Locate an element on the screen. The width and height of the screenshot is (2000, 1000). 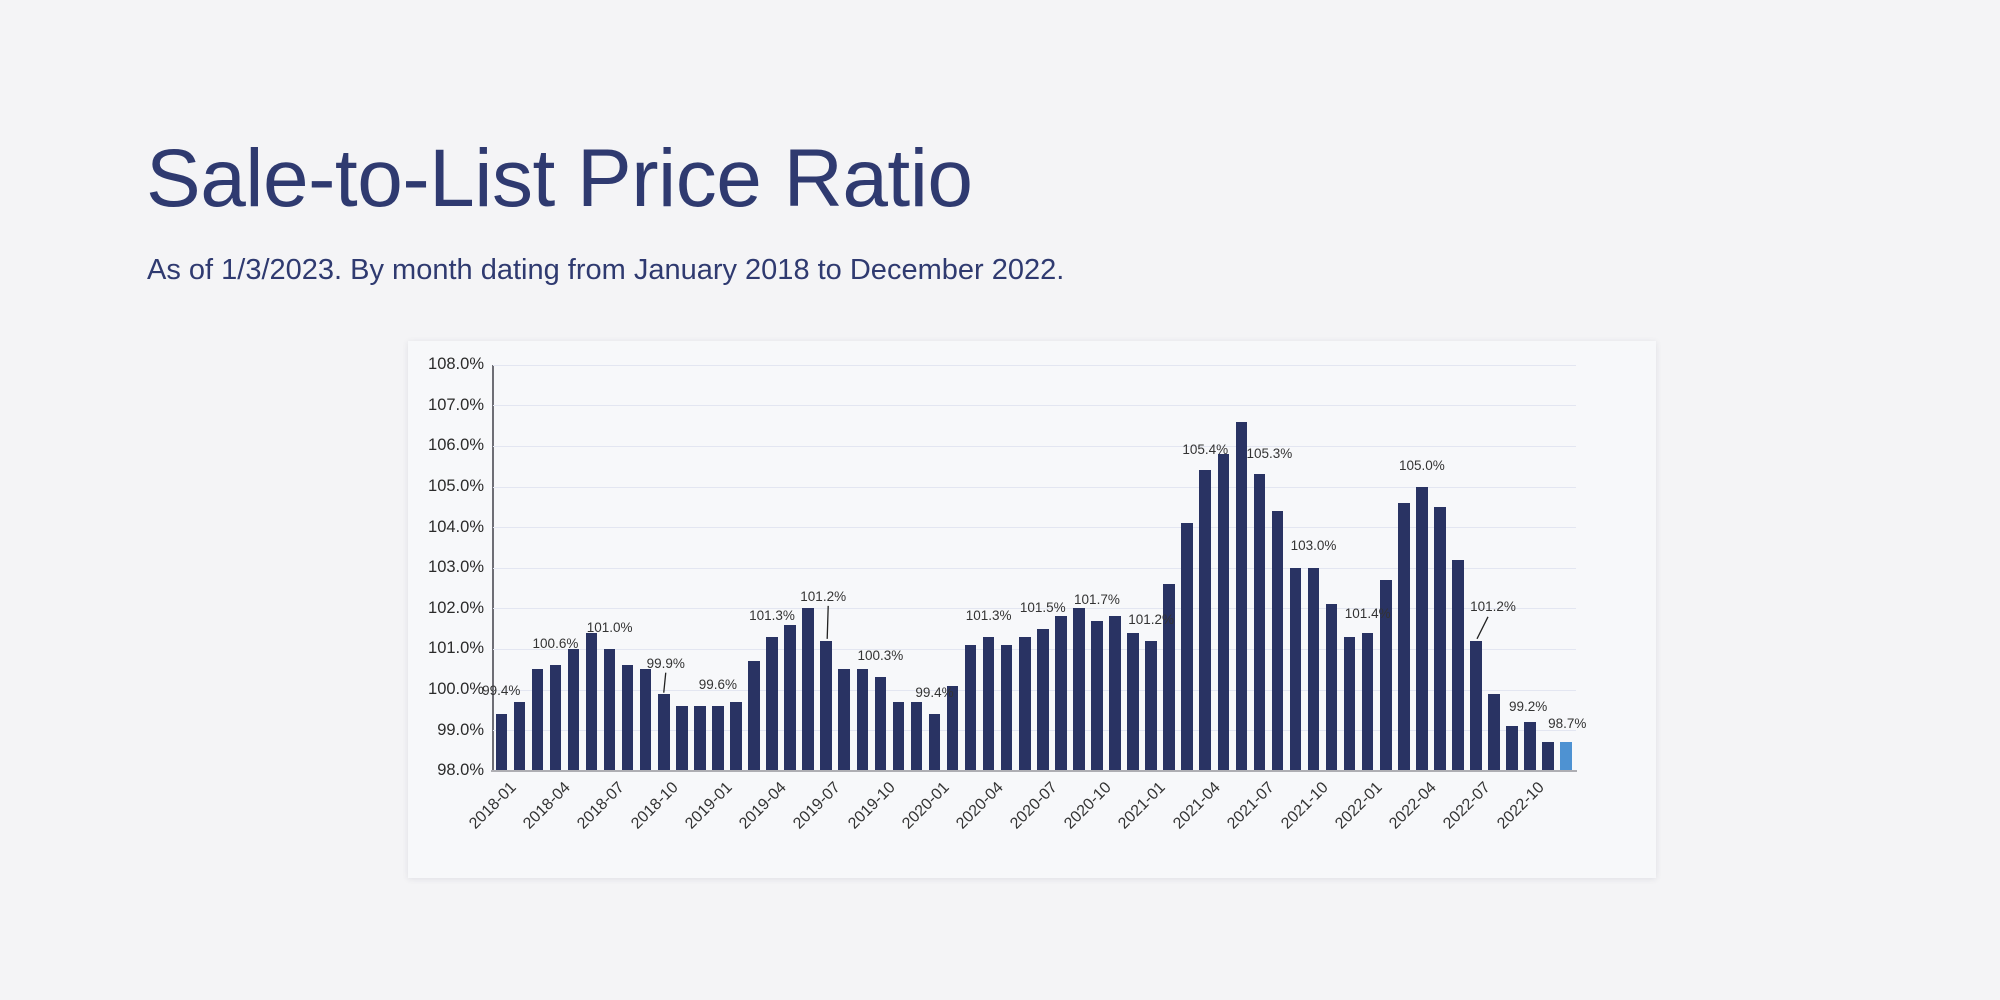
y-tick-label: 108.0% is located at coordinates (456, 364).